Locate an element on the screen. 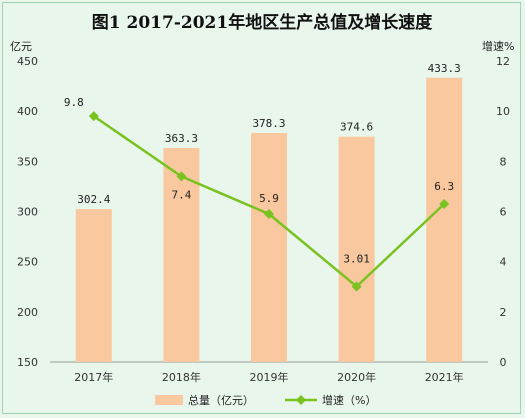  left-tick-label: 300 is located at coordinates (27, 212).